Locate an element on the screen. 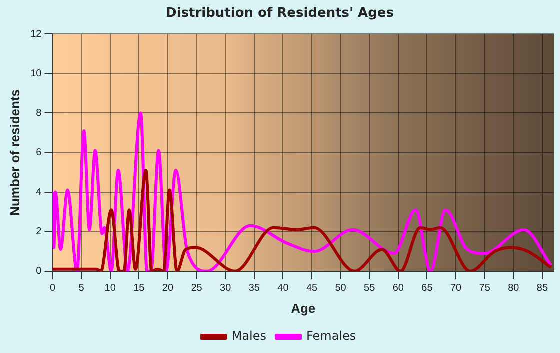 The image size is (560, 353). x-tick-label: 40 is located at coordinates (284, 288).